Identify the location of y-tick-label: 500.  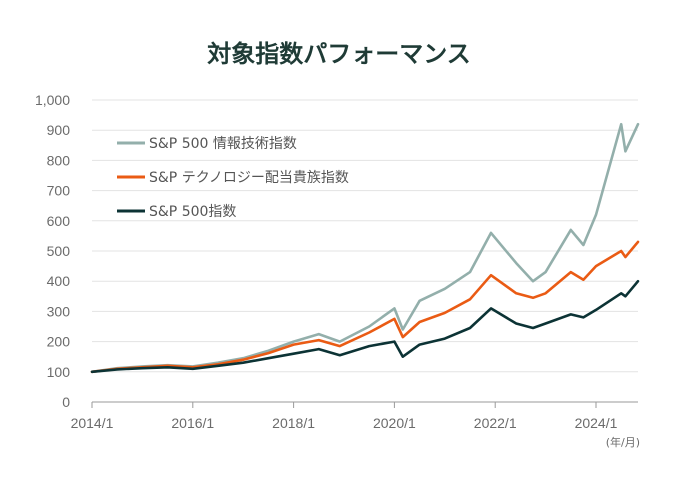
(59, 251).